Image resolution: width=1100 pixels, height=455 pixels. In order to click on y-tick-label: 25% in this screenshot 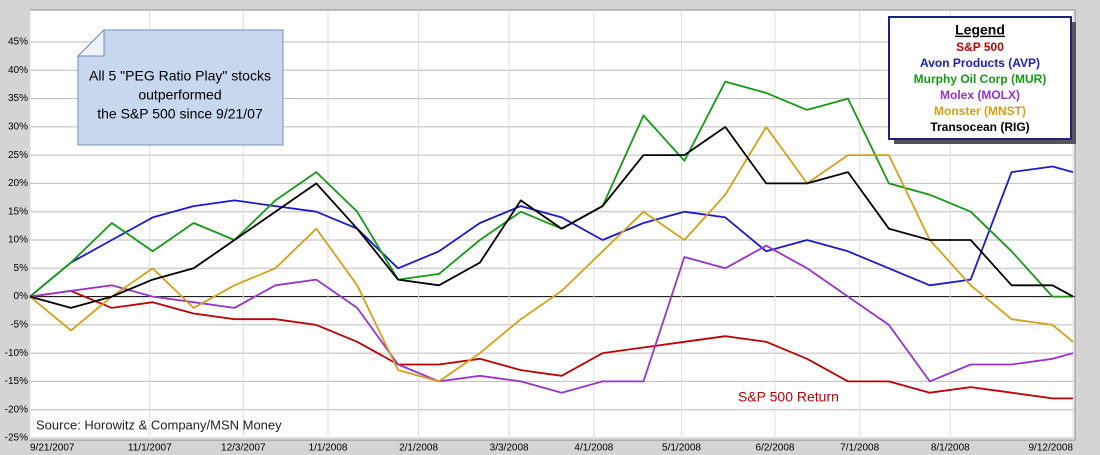, I will do `click(18, 155)`.